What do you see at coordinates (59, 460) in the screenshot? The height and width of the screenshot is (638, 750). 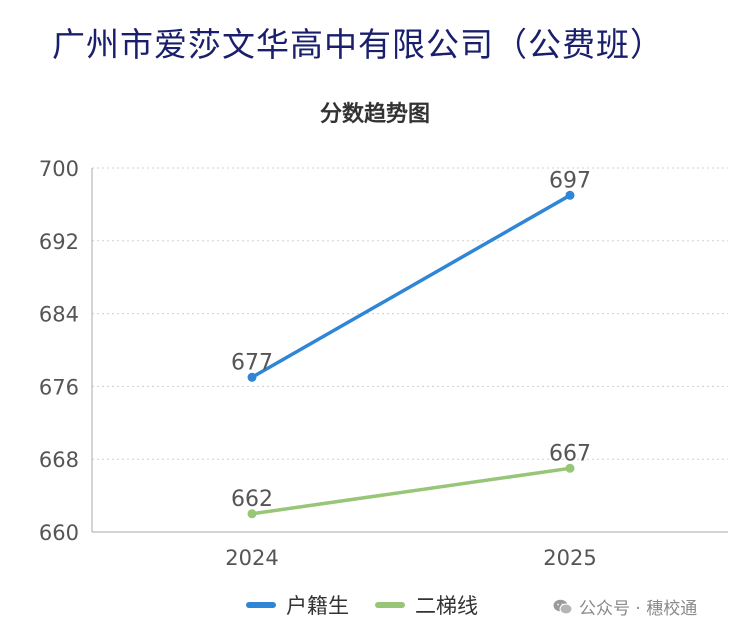 I see `y-tick-label: 668` at bounding box center [59, 460].